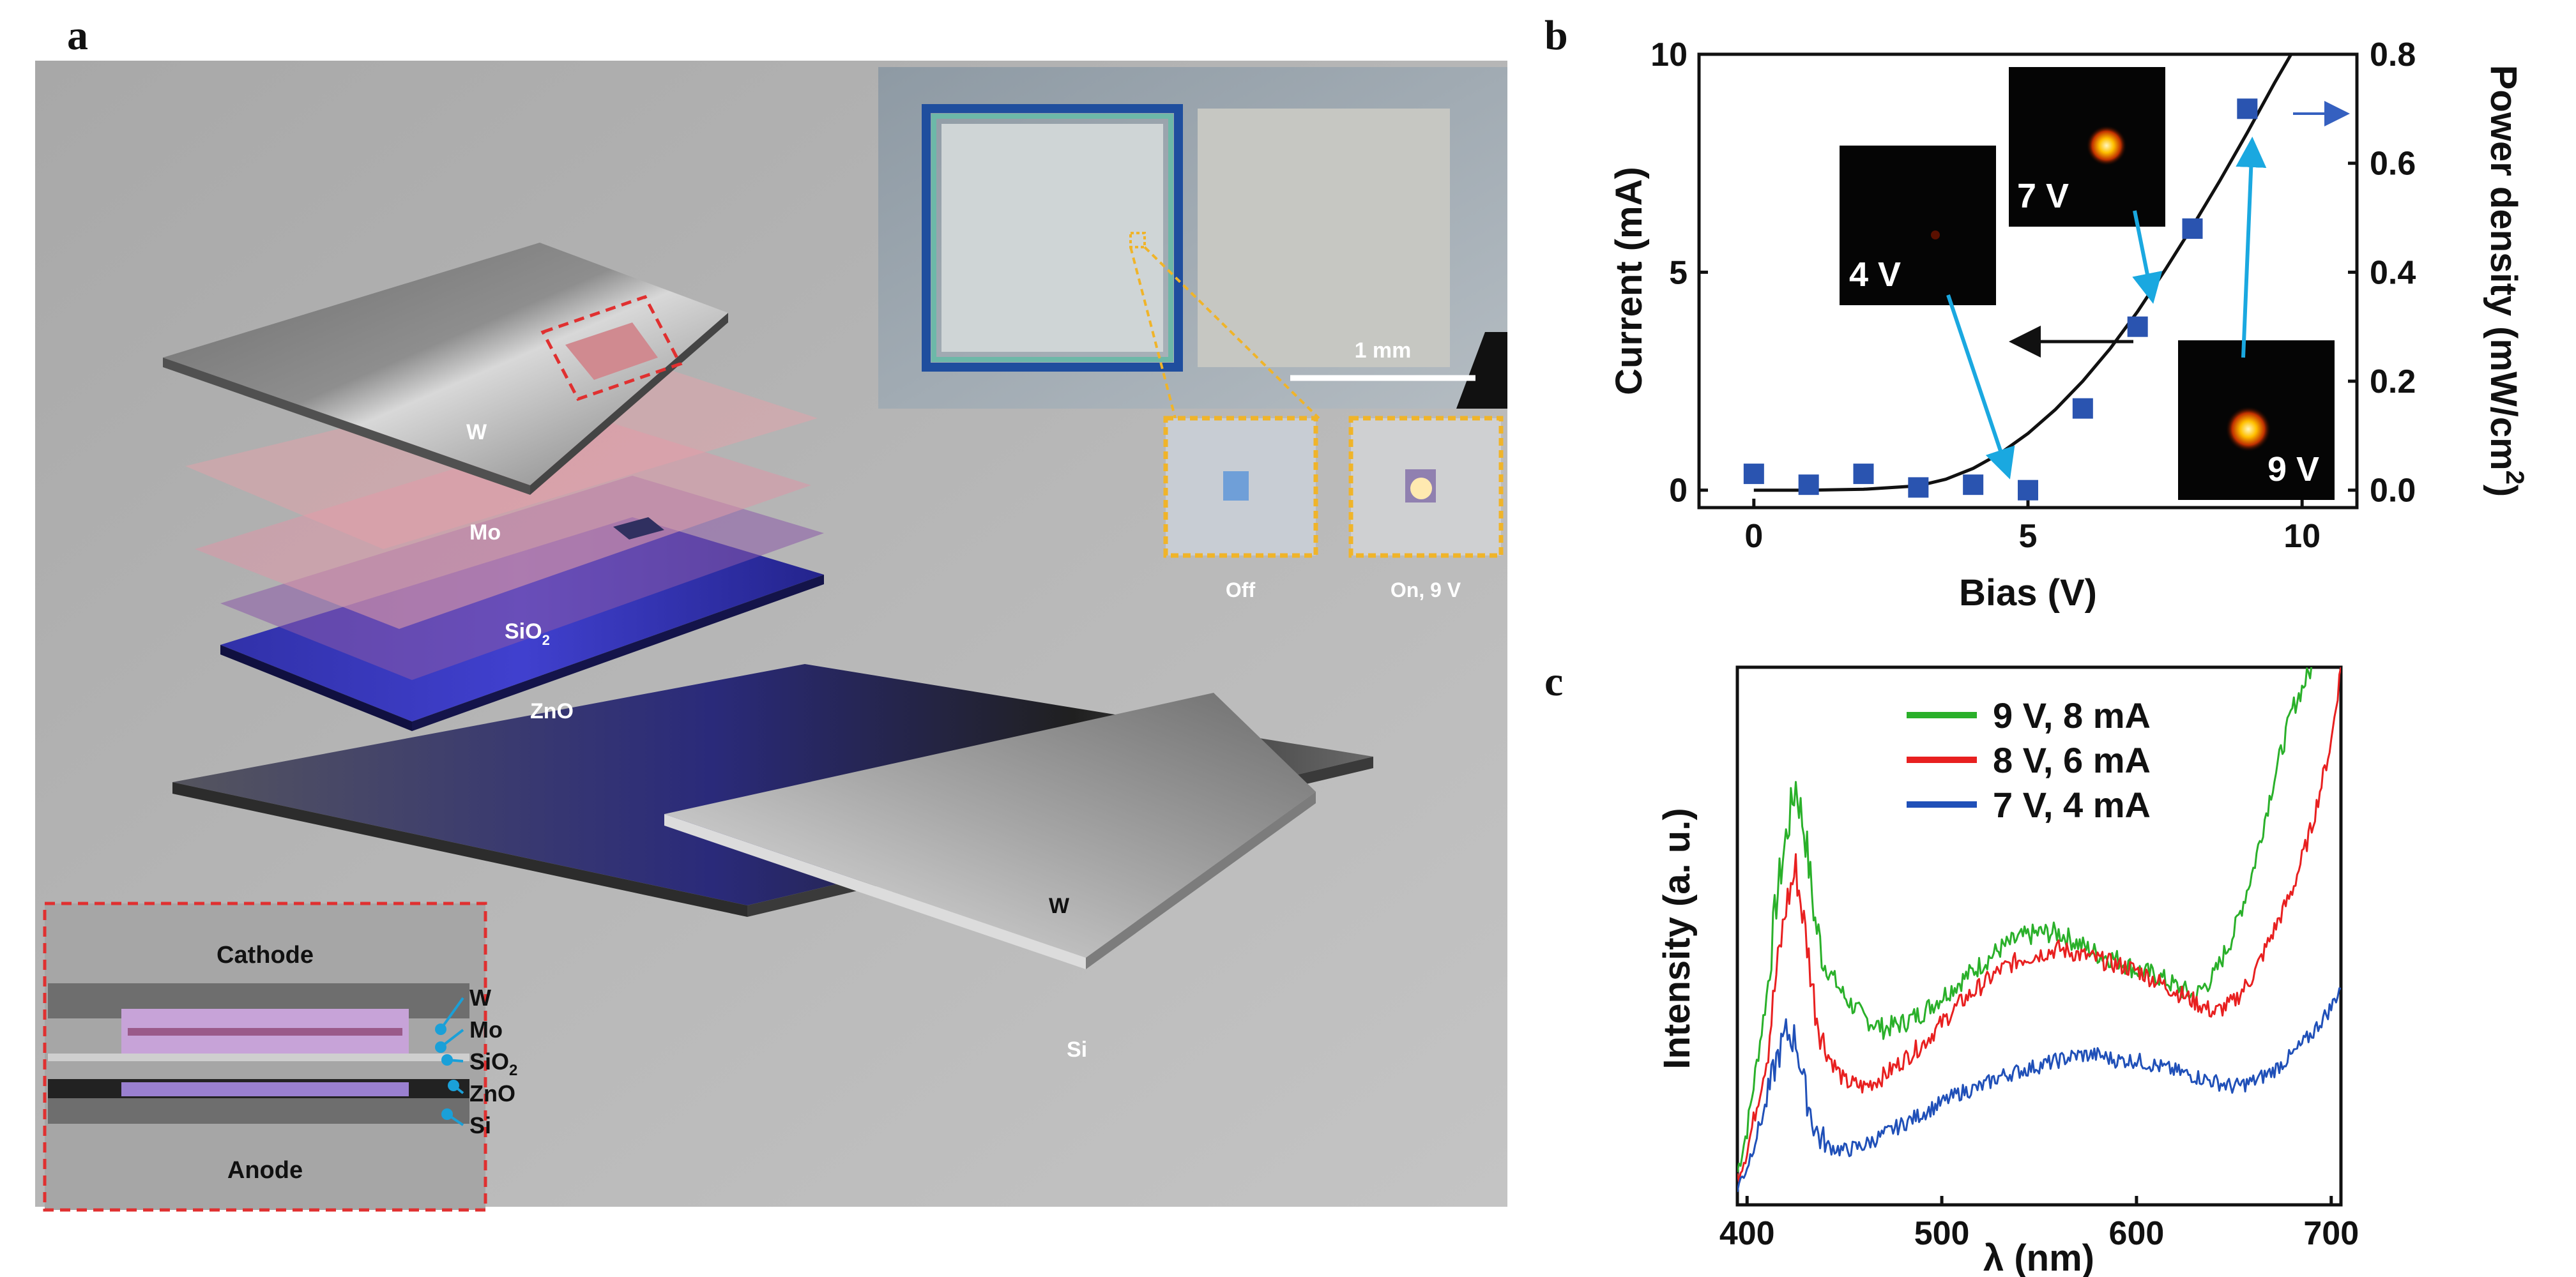  I want to click on panel-b-letter: b, so click(1556, 35).